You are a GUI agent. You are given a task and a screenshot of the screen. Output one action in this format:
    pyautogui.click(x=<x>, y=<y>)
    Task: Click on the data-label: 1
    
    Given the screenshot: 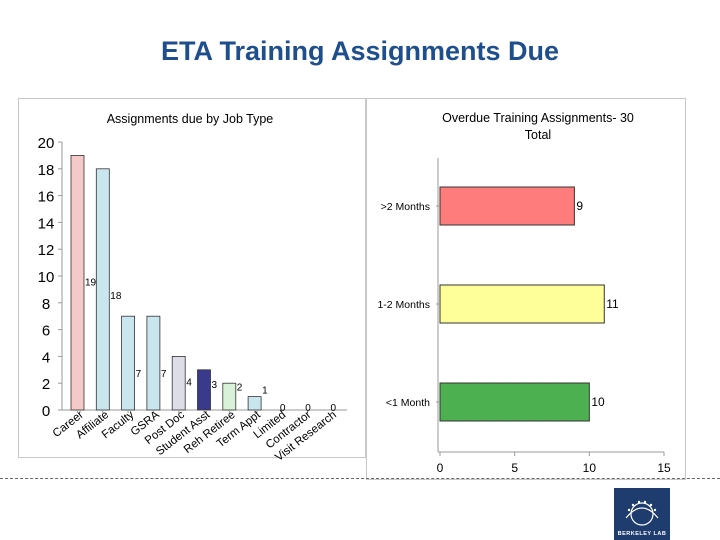 What is the action you would take?
    pyautogui.click(x=265, y=390)
    